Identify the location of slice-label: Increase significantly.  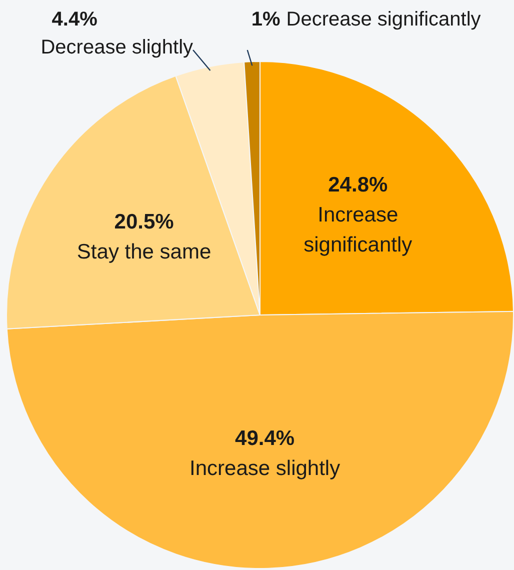
(358, 230).